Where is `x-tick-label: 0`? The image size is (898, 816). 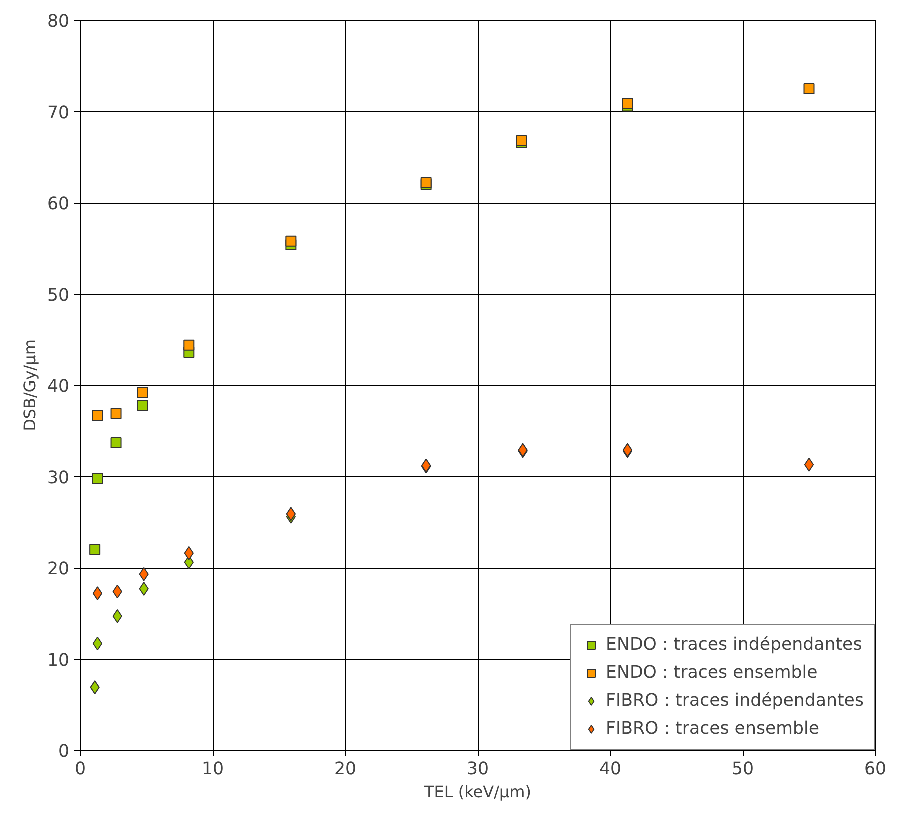
x-tick-label: 0 is located at coordinates (80, 770).